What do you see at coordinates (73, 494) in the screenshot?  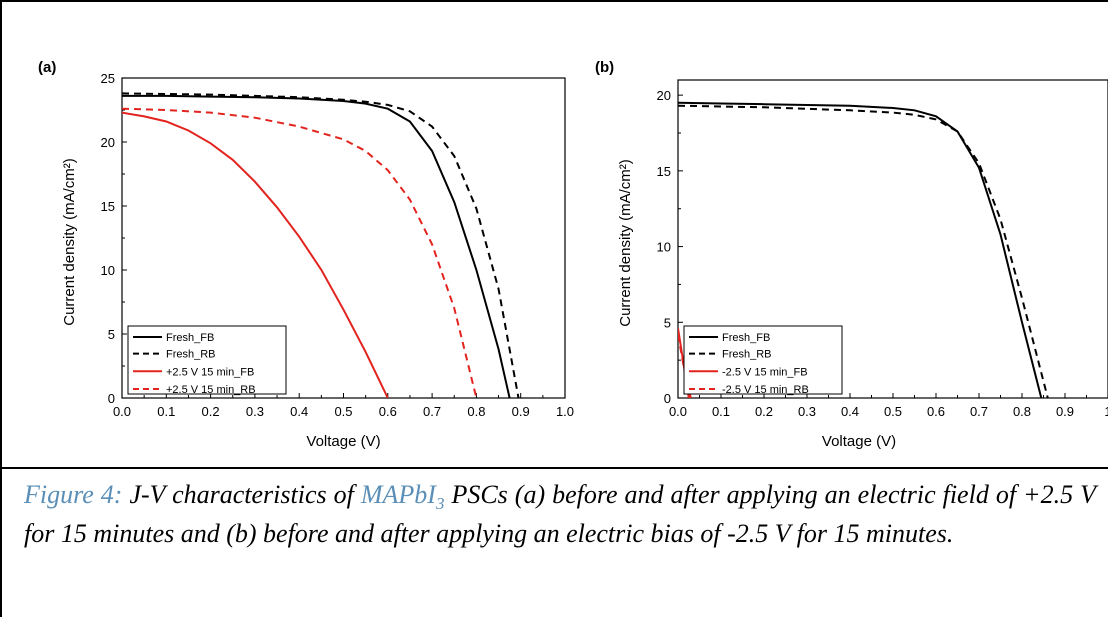 I see `caption-label: Figure 4:` at bounding box center [73, 494].